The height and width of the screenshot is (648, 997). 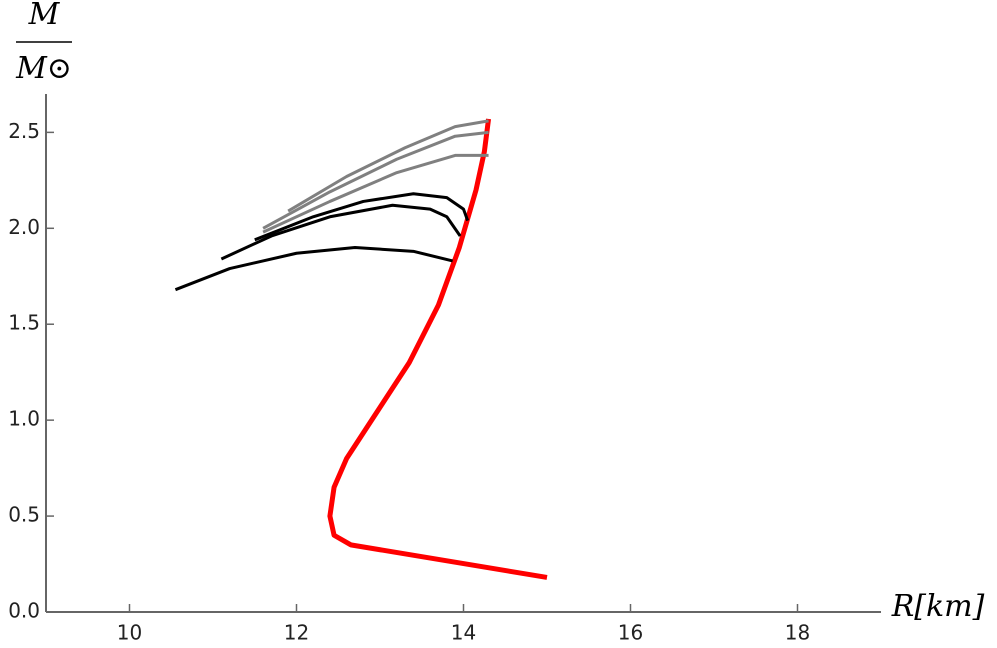 What do you see at coordinates (630, 633) in the screenshot?
I see `x-tick-label: 16` at bounding box center [630, 633].